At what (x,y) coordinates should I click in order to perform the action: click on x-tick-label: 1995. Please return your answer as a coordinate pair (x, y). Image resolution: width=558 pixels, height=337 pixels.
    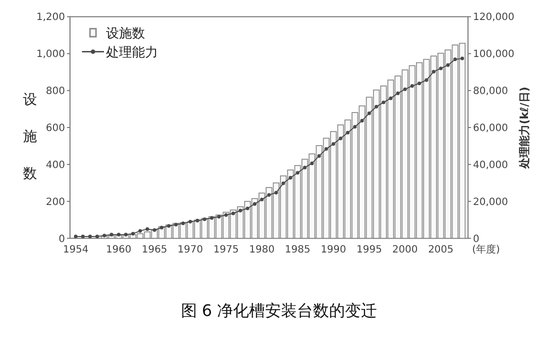
    Looking at the image, I should click on (369, 250).